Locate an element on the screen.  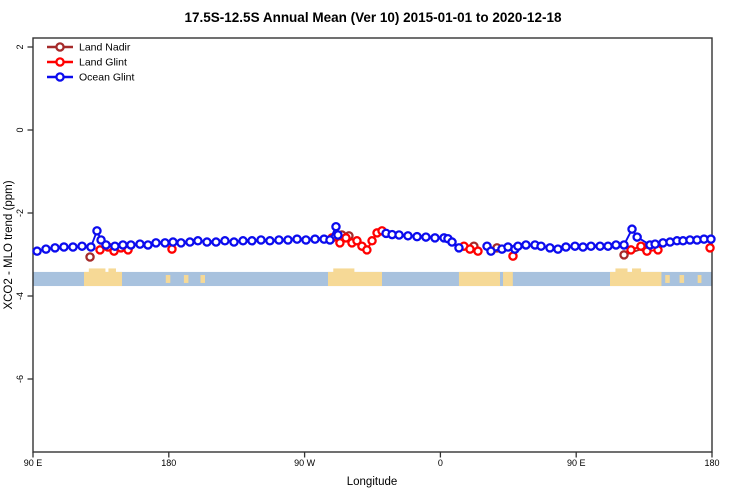
x-tick-label: 180 is located at coordinates (168, 463).